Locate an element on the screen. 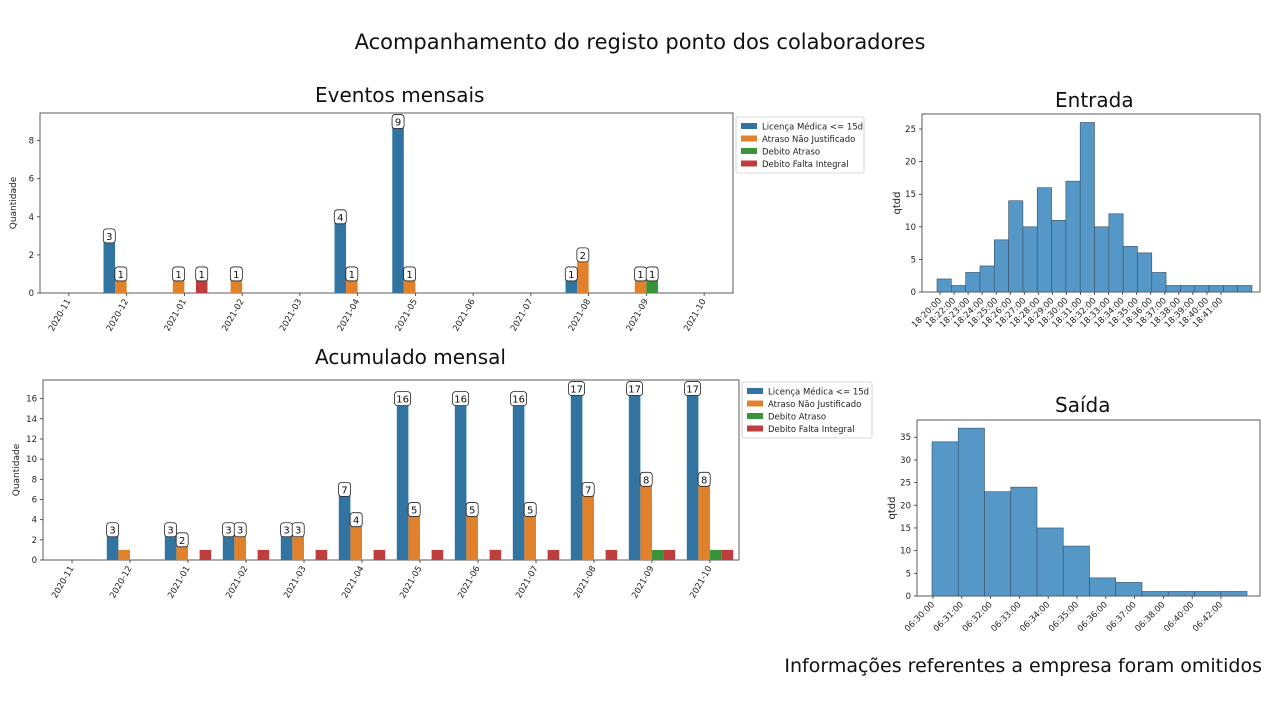 The height and width of the screenshot is (720, 1280). data-label-acumulado: 17 is located at coordinates (634, 388).